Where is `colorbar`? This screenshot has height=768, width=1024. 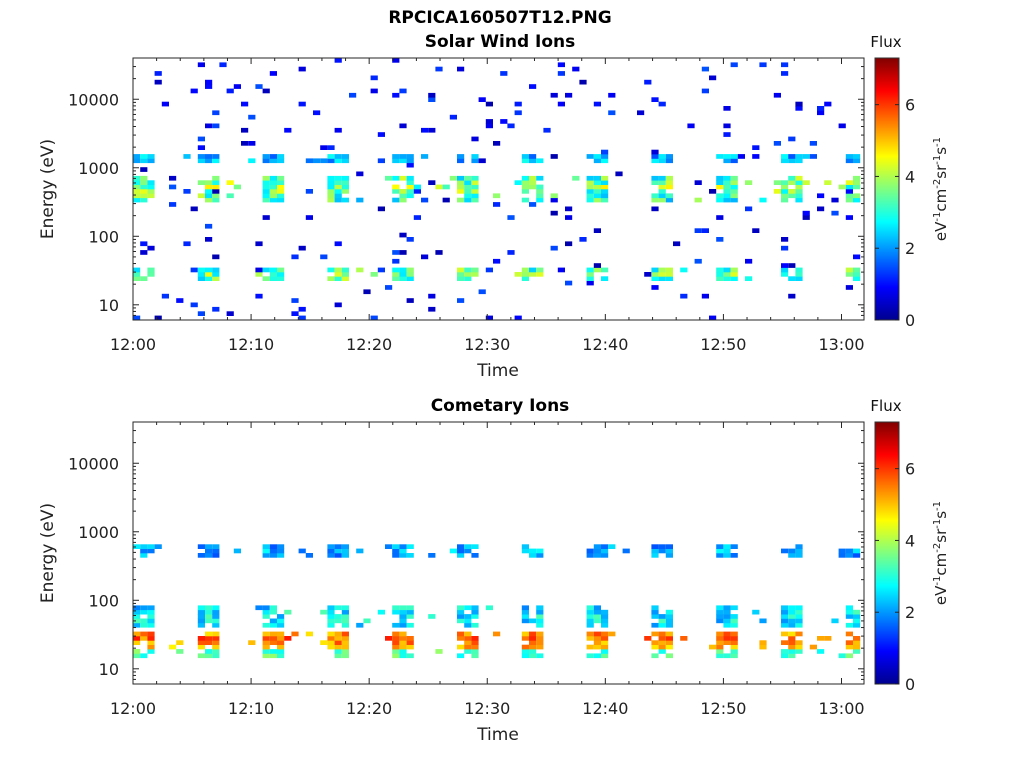
colorbar is located at coordinates (887, 189).